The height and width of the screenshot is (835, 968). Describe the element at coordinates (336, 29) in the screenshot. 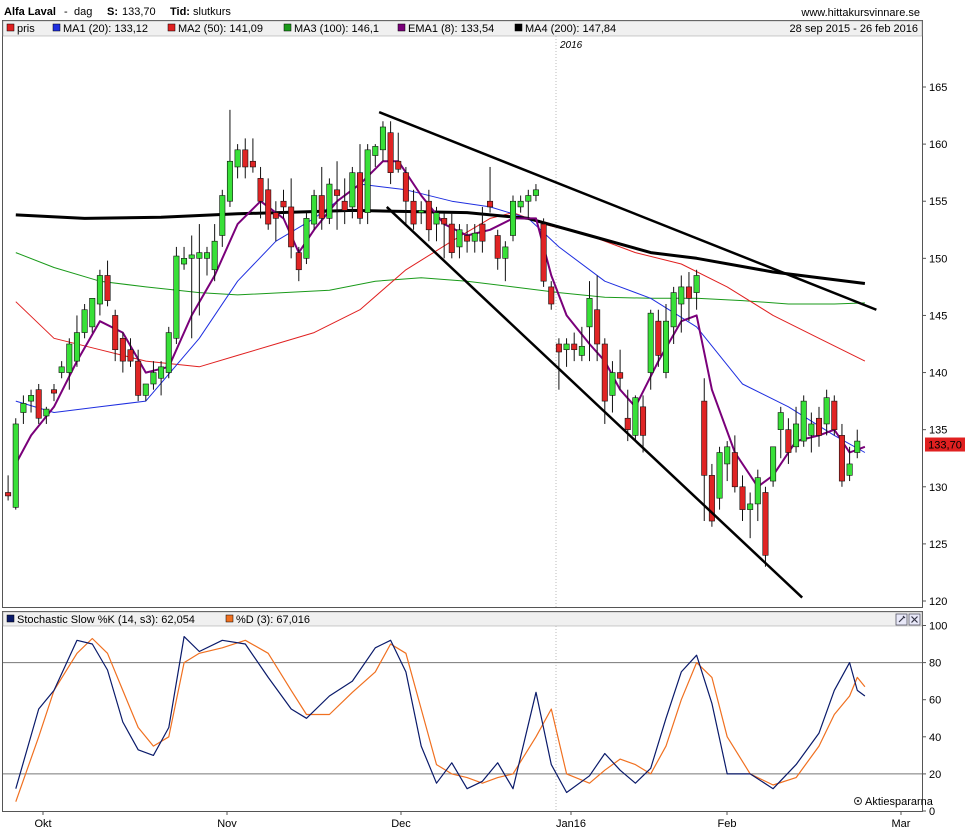

I see `svg-text: MA3 (100): 146,1` at that location.